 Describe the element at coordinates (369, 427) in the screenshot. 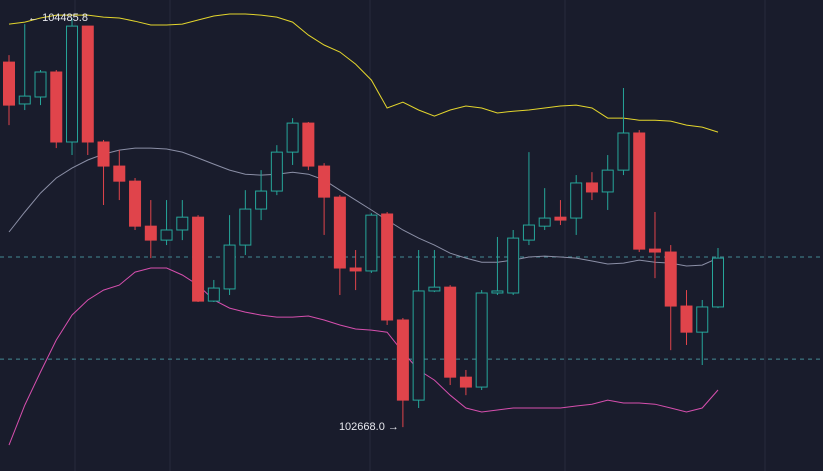

I see `min-label: 102668.0 →` at that location.